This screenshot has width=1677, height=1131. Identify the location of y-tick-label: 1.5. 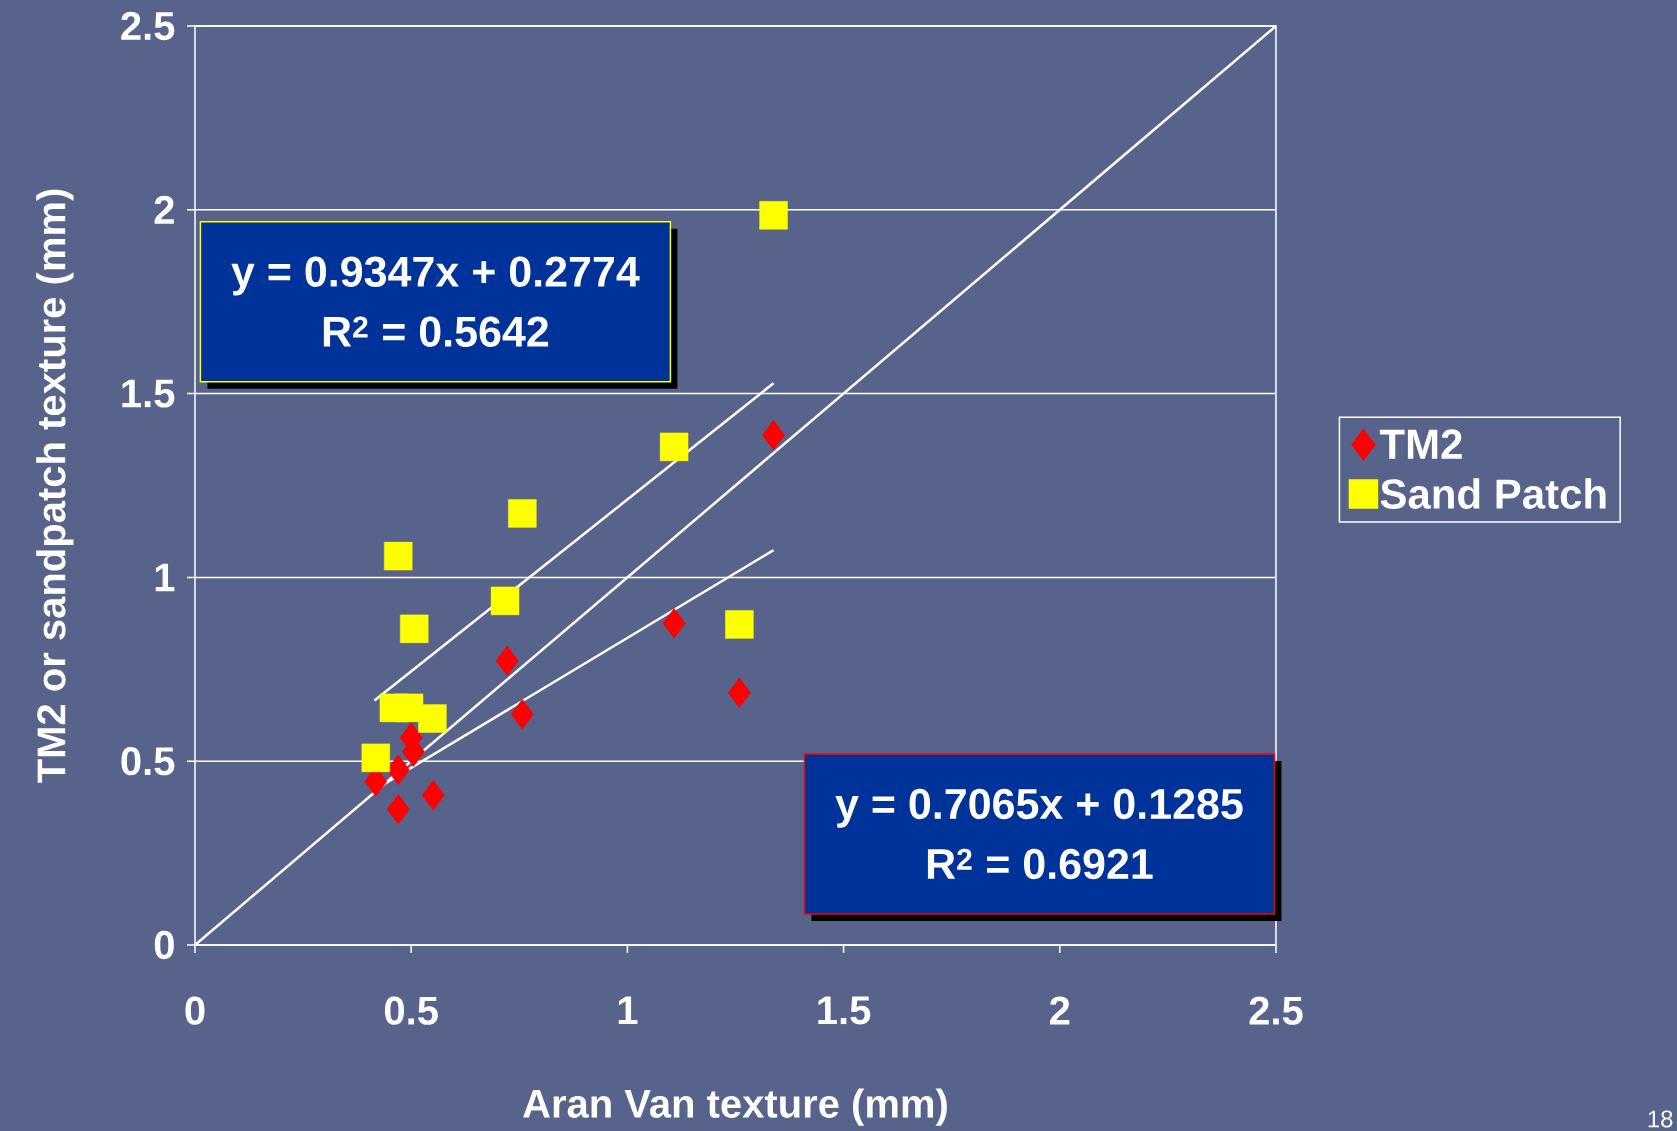
(148, 393).